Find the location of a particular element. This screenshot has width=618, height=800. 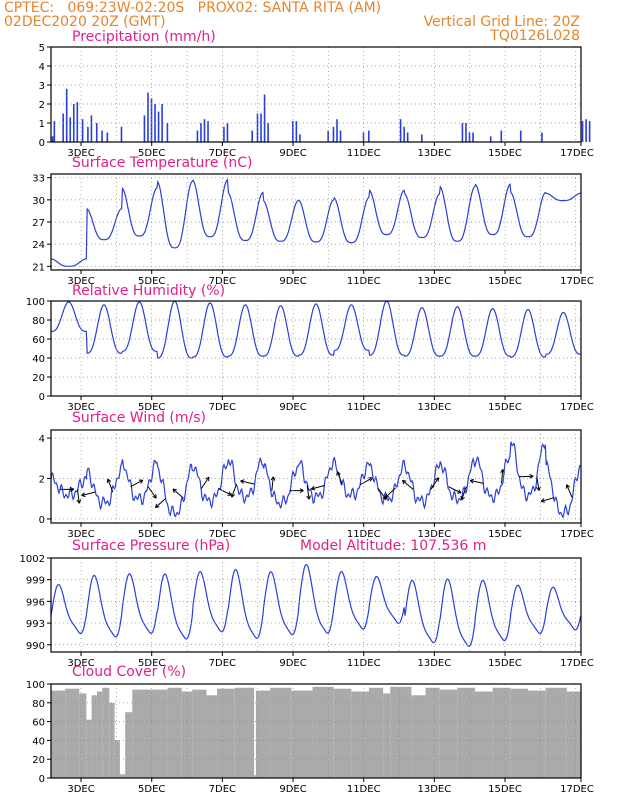

header-model-code: TQ0126L028 is located at coordinates (535, 36).